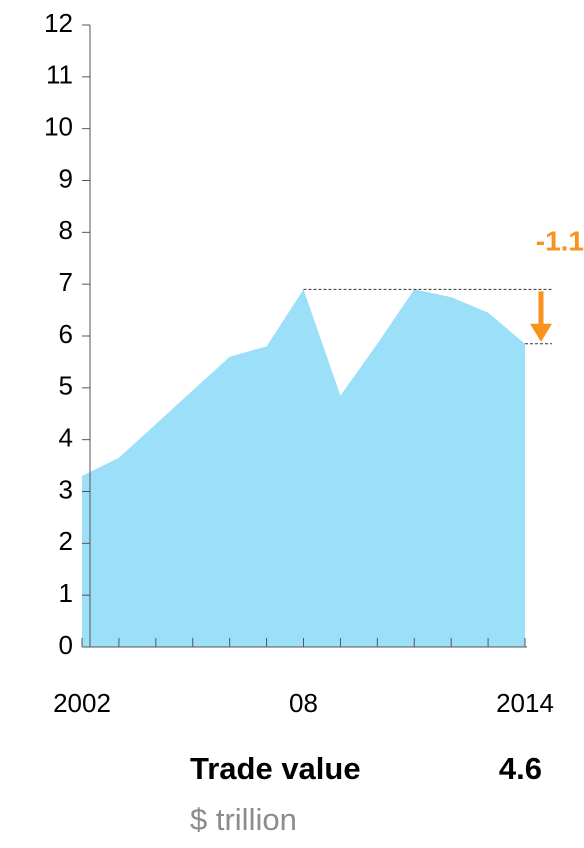  What do you see at coordinates (58, 127) in the screenshot?
I see `y-tick-label: 10` at bounding box center [58, 127].